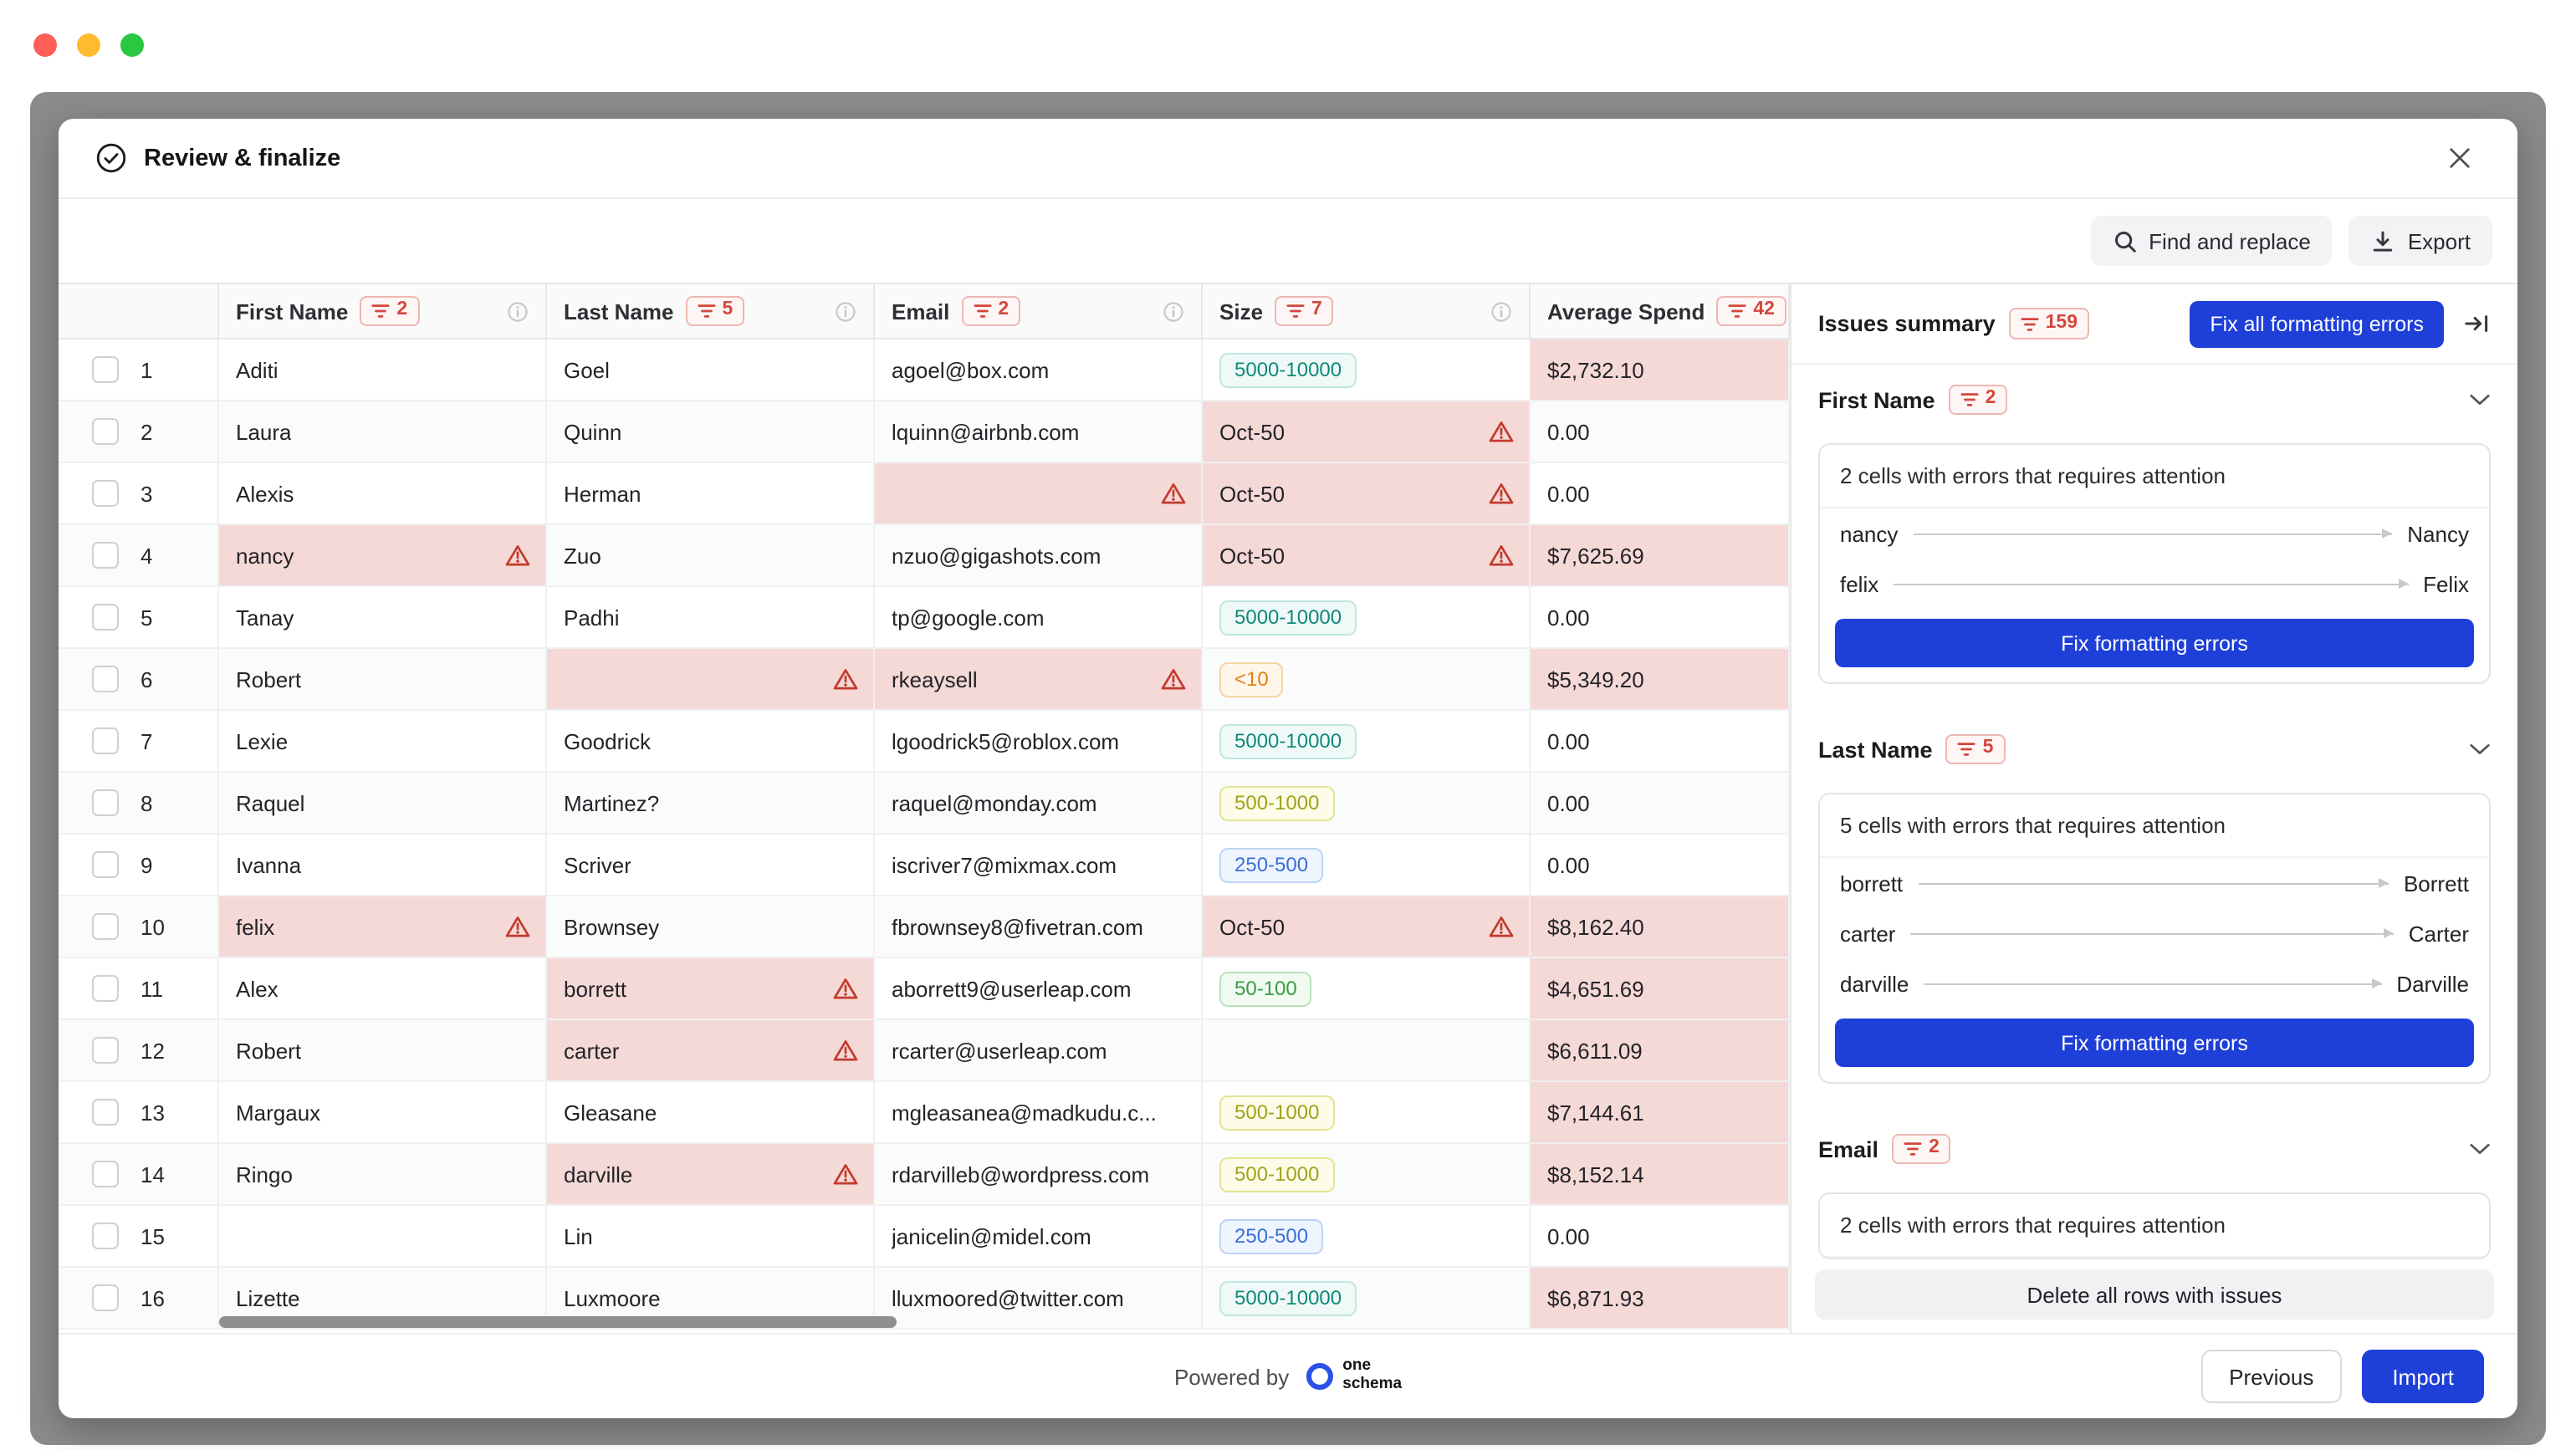 The width and height of the screenshot is (2576, 1450). I want to click on cell: $6,611.09, so click(1660, 1050).